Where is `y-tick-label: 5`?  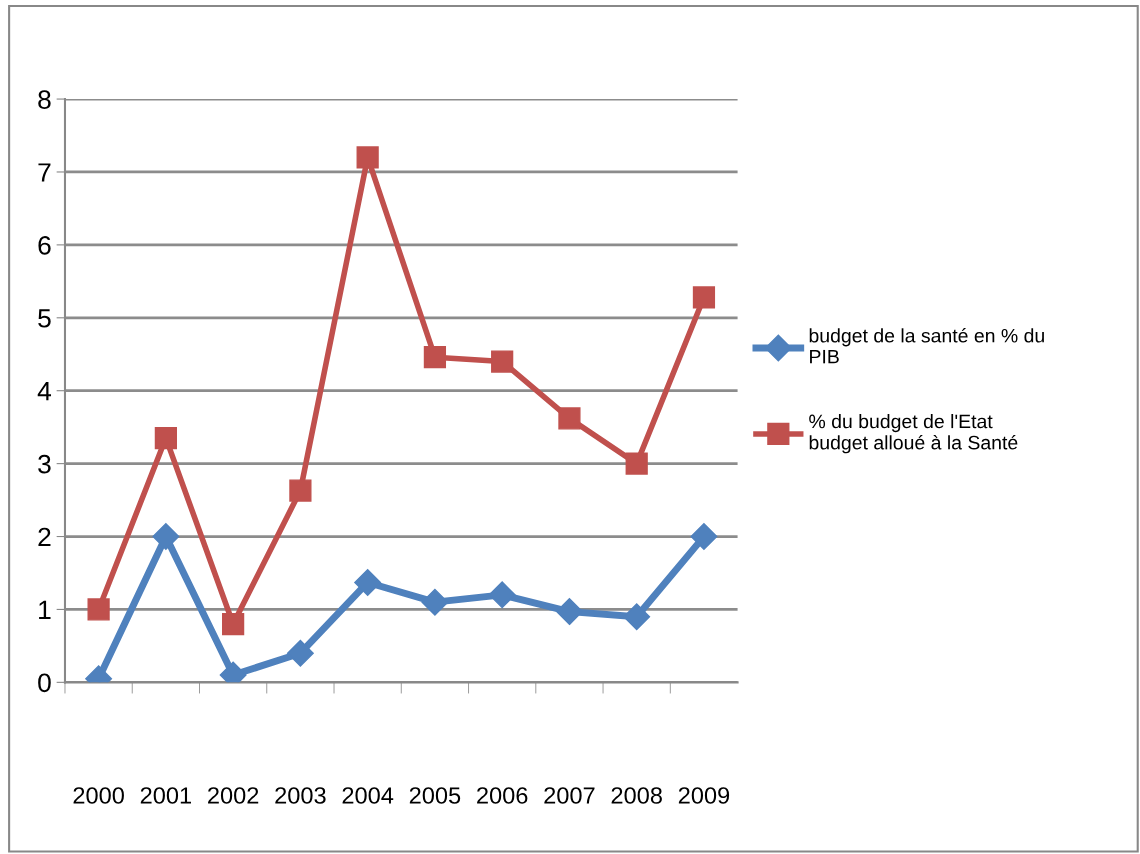 y-tick-label: 5 is located at coordinates (44, 318).